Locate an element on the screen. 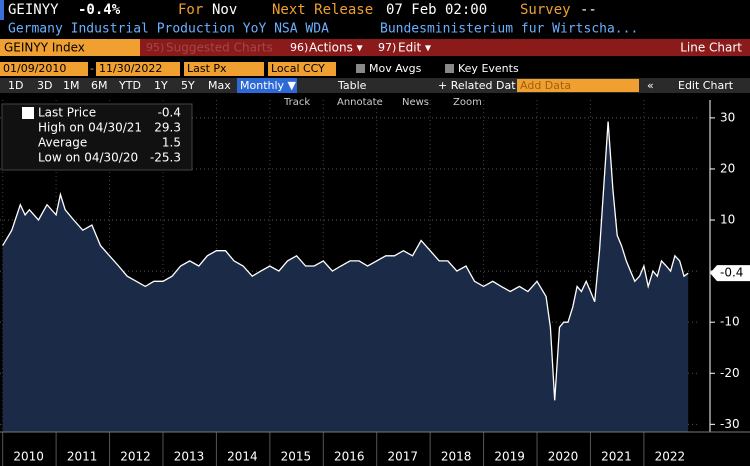  x-tick-label: 2018 is located at coordinates (456, 457).